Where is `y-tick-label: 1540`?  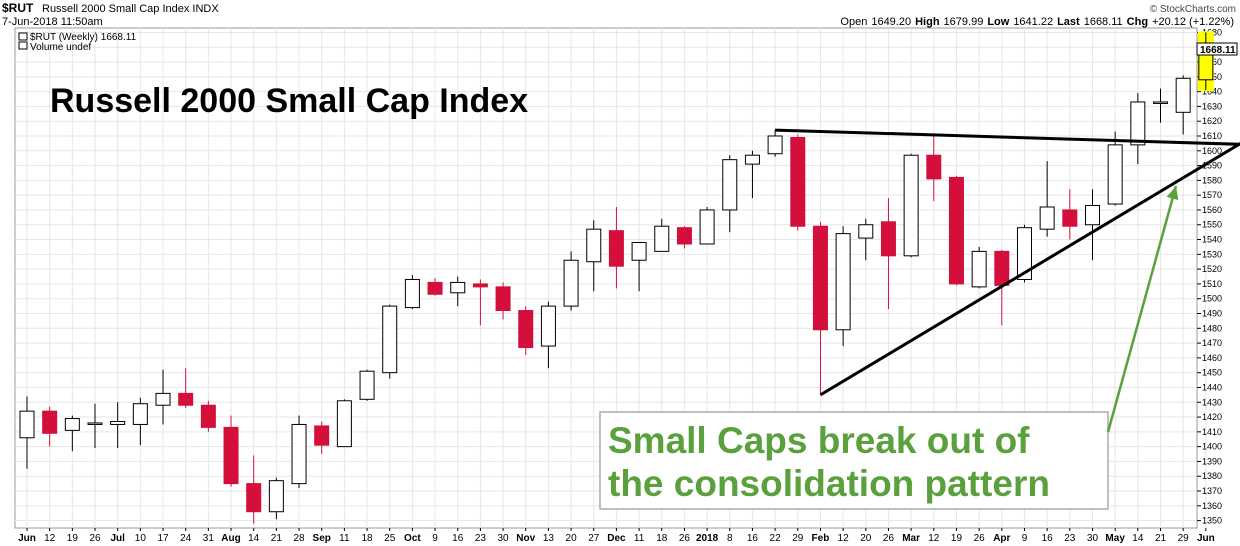 y-tick-label: 1540 is located at coordinates (1212, 240).